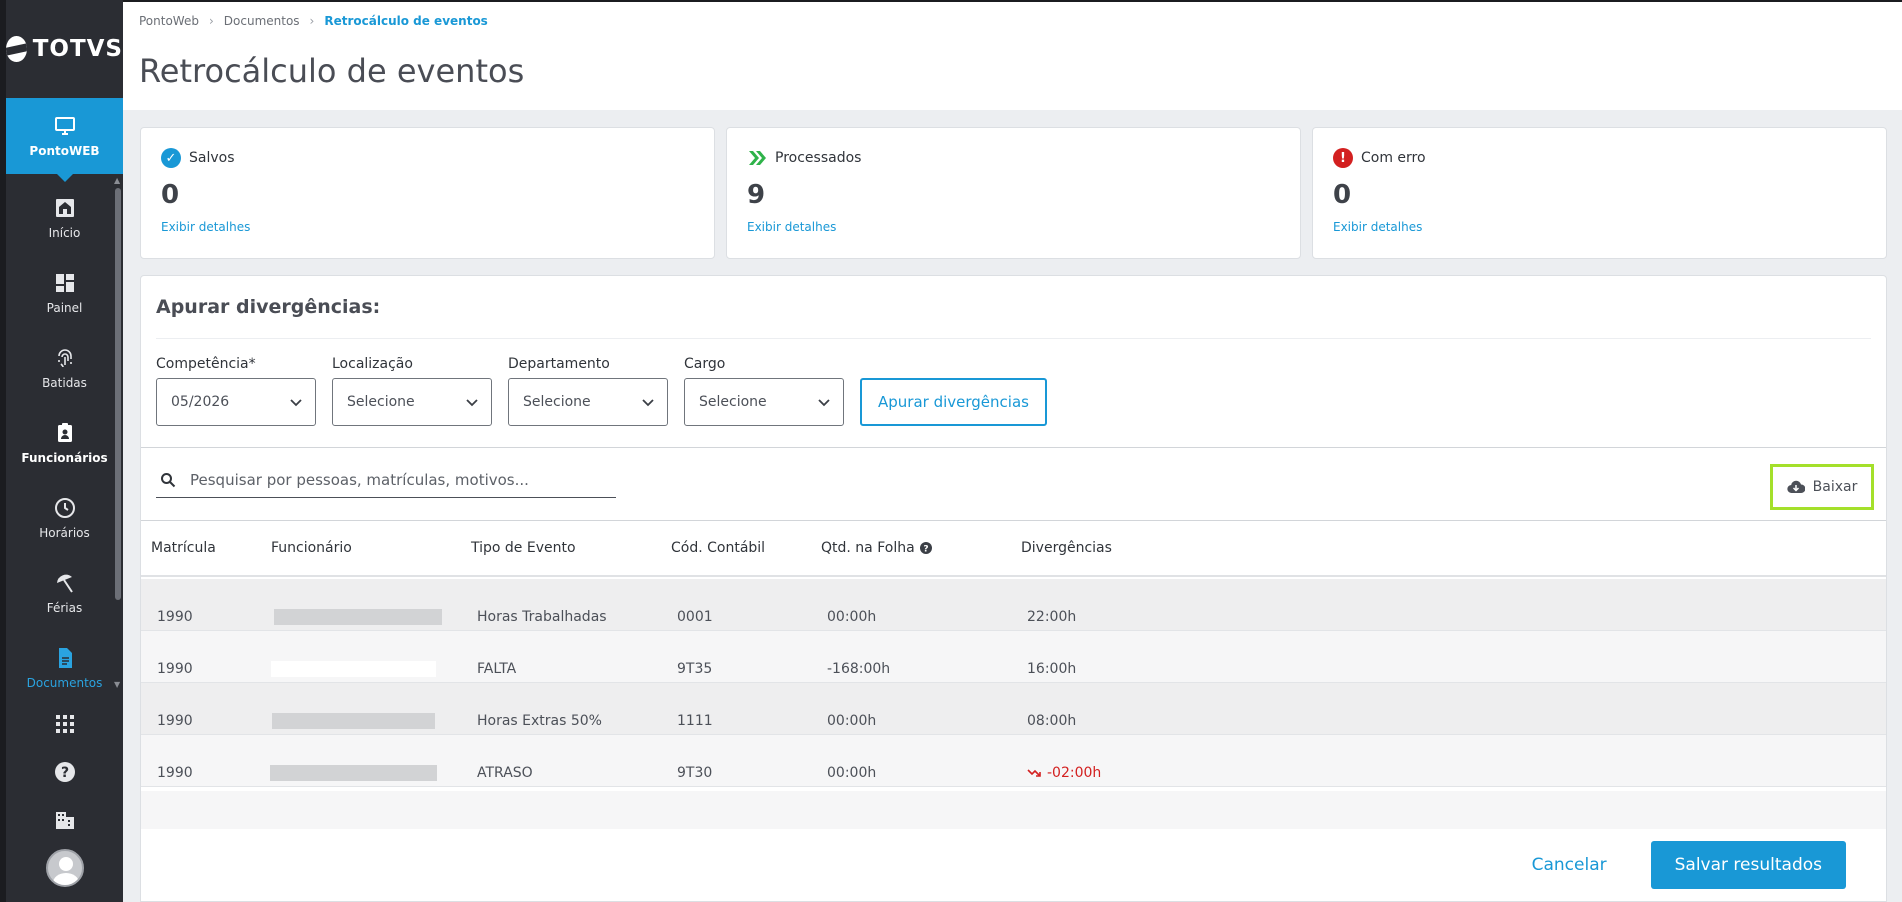 Image resolution: width=1902 pixels, height=902 pixels. Describe the element at coordinates (64, 151) in the screenshot. I see `sidebar-item-label: PontoWEB` at that location.